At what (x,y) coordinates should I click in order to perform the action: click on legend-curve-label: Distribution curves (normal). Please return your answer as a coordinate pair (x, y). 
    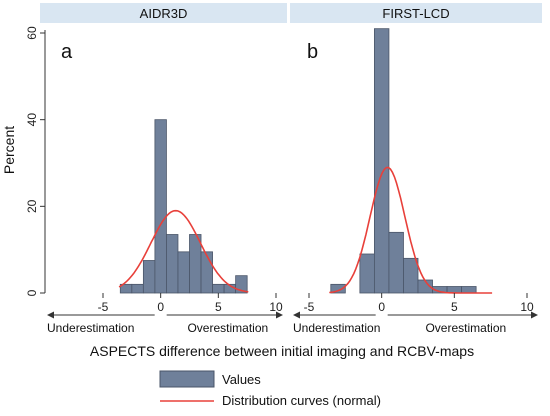
    Looking at the image, I should click on (301, 400).